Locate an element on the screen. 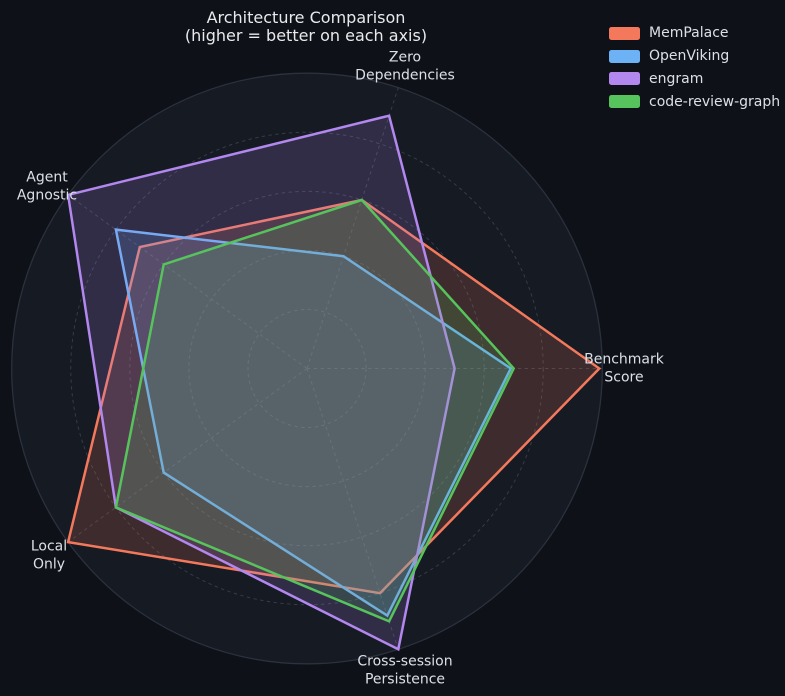  legend-item-code-review-graph: code-review-graph is located at coordinates (694, 101).